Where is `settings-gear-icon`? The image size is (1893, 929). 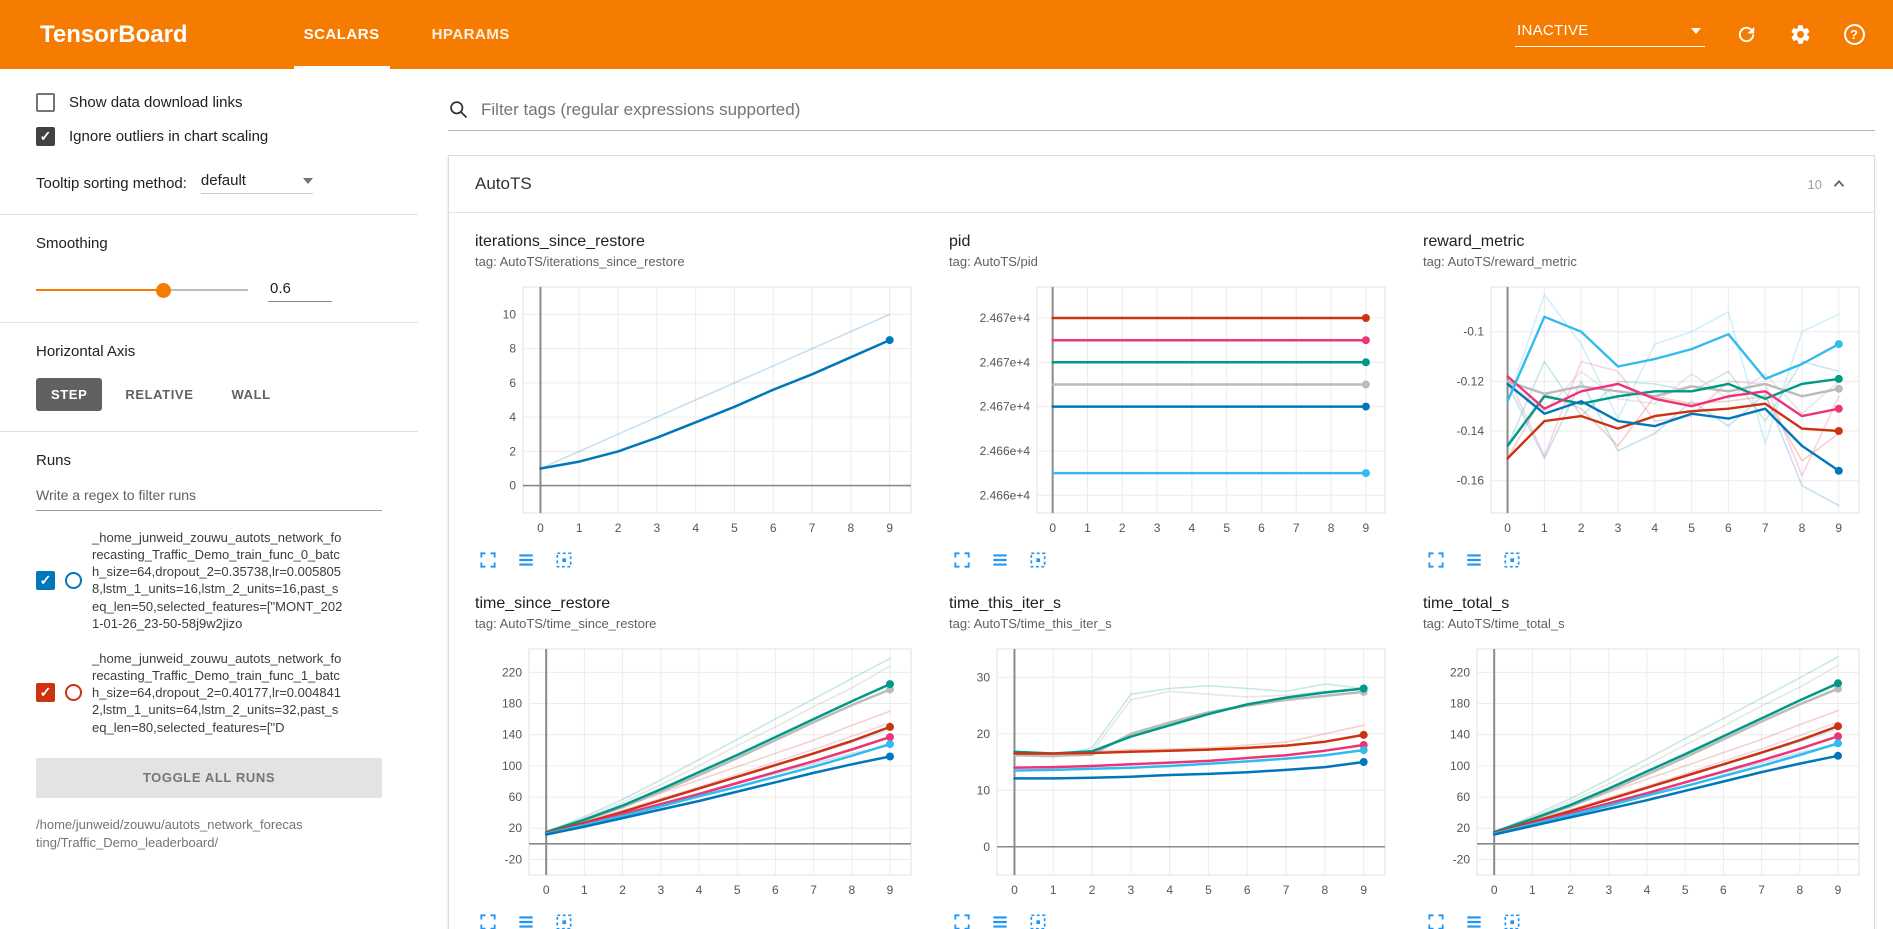
settings-gear-icon is located at coordinates (1800, 35).